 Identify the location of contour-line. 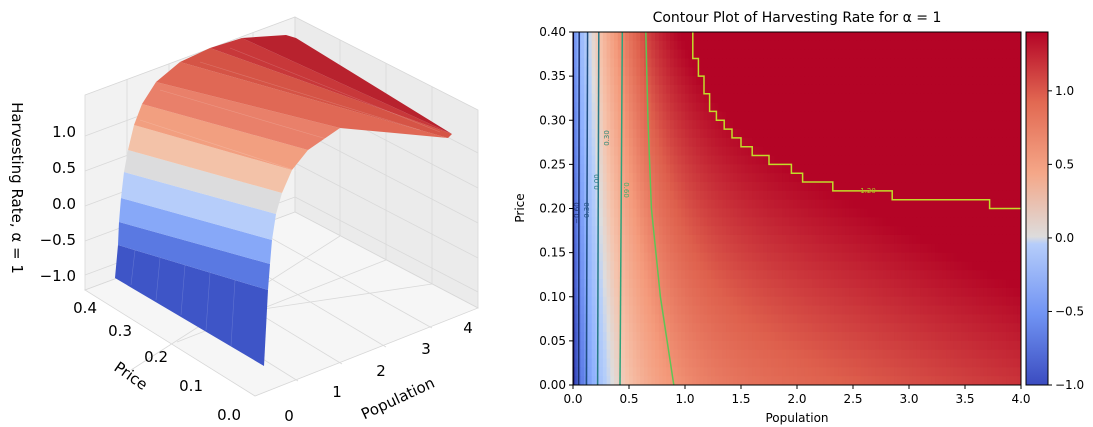
(598, 208).